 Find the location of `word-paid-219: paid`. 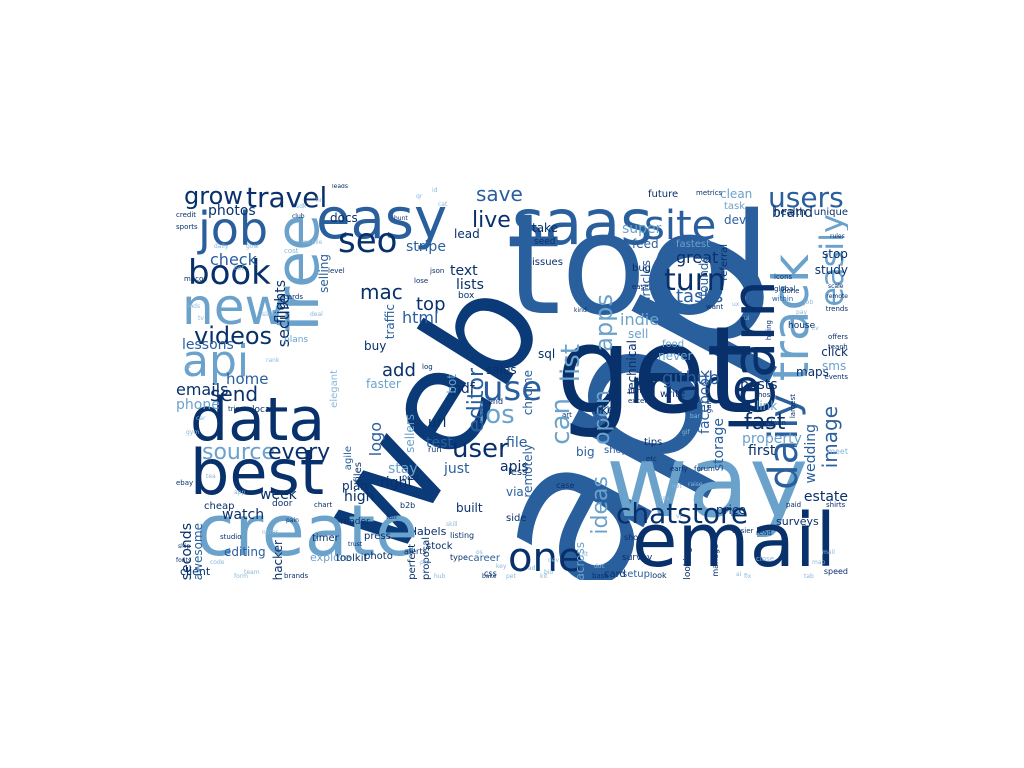

word-paid-219: paid is located at coordinates (794, 505).